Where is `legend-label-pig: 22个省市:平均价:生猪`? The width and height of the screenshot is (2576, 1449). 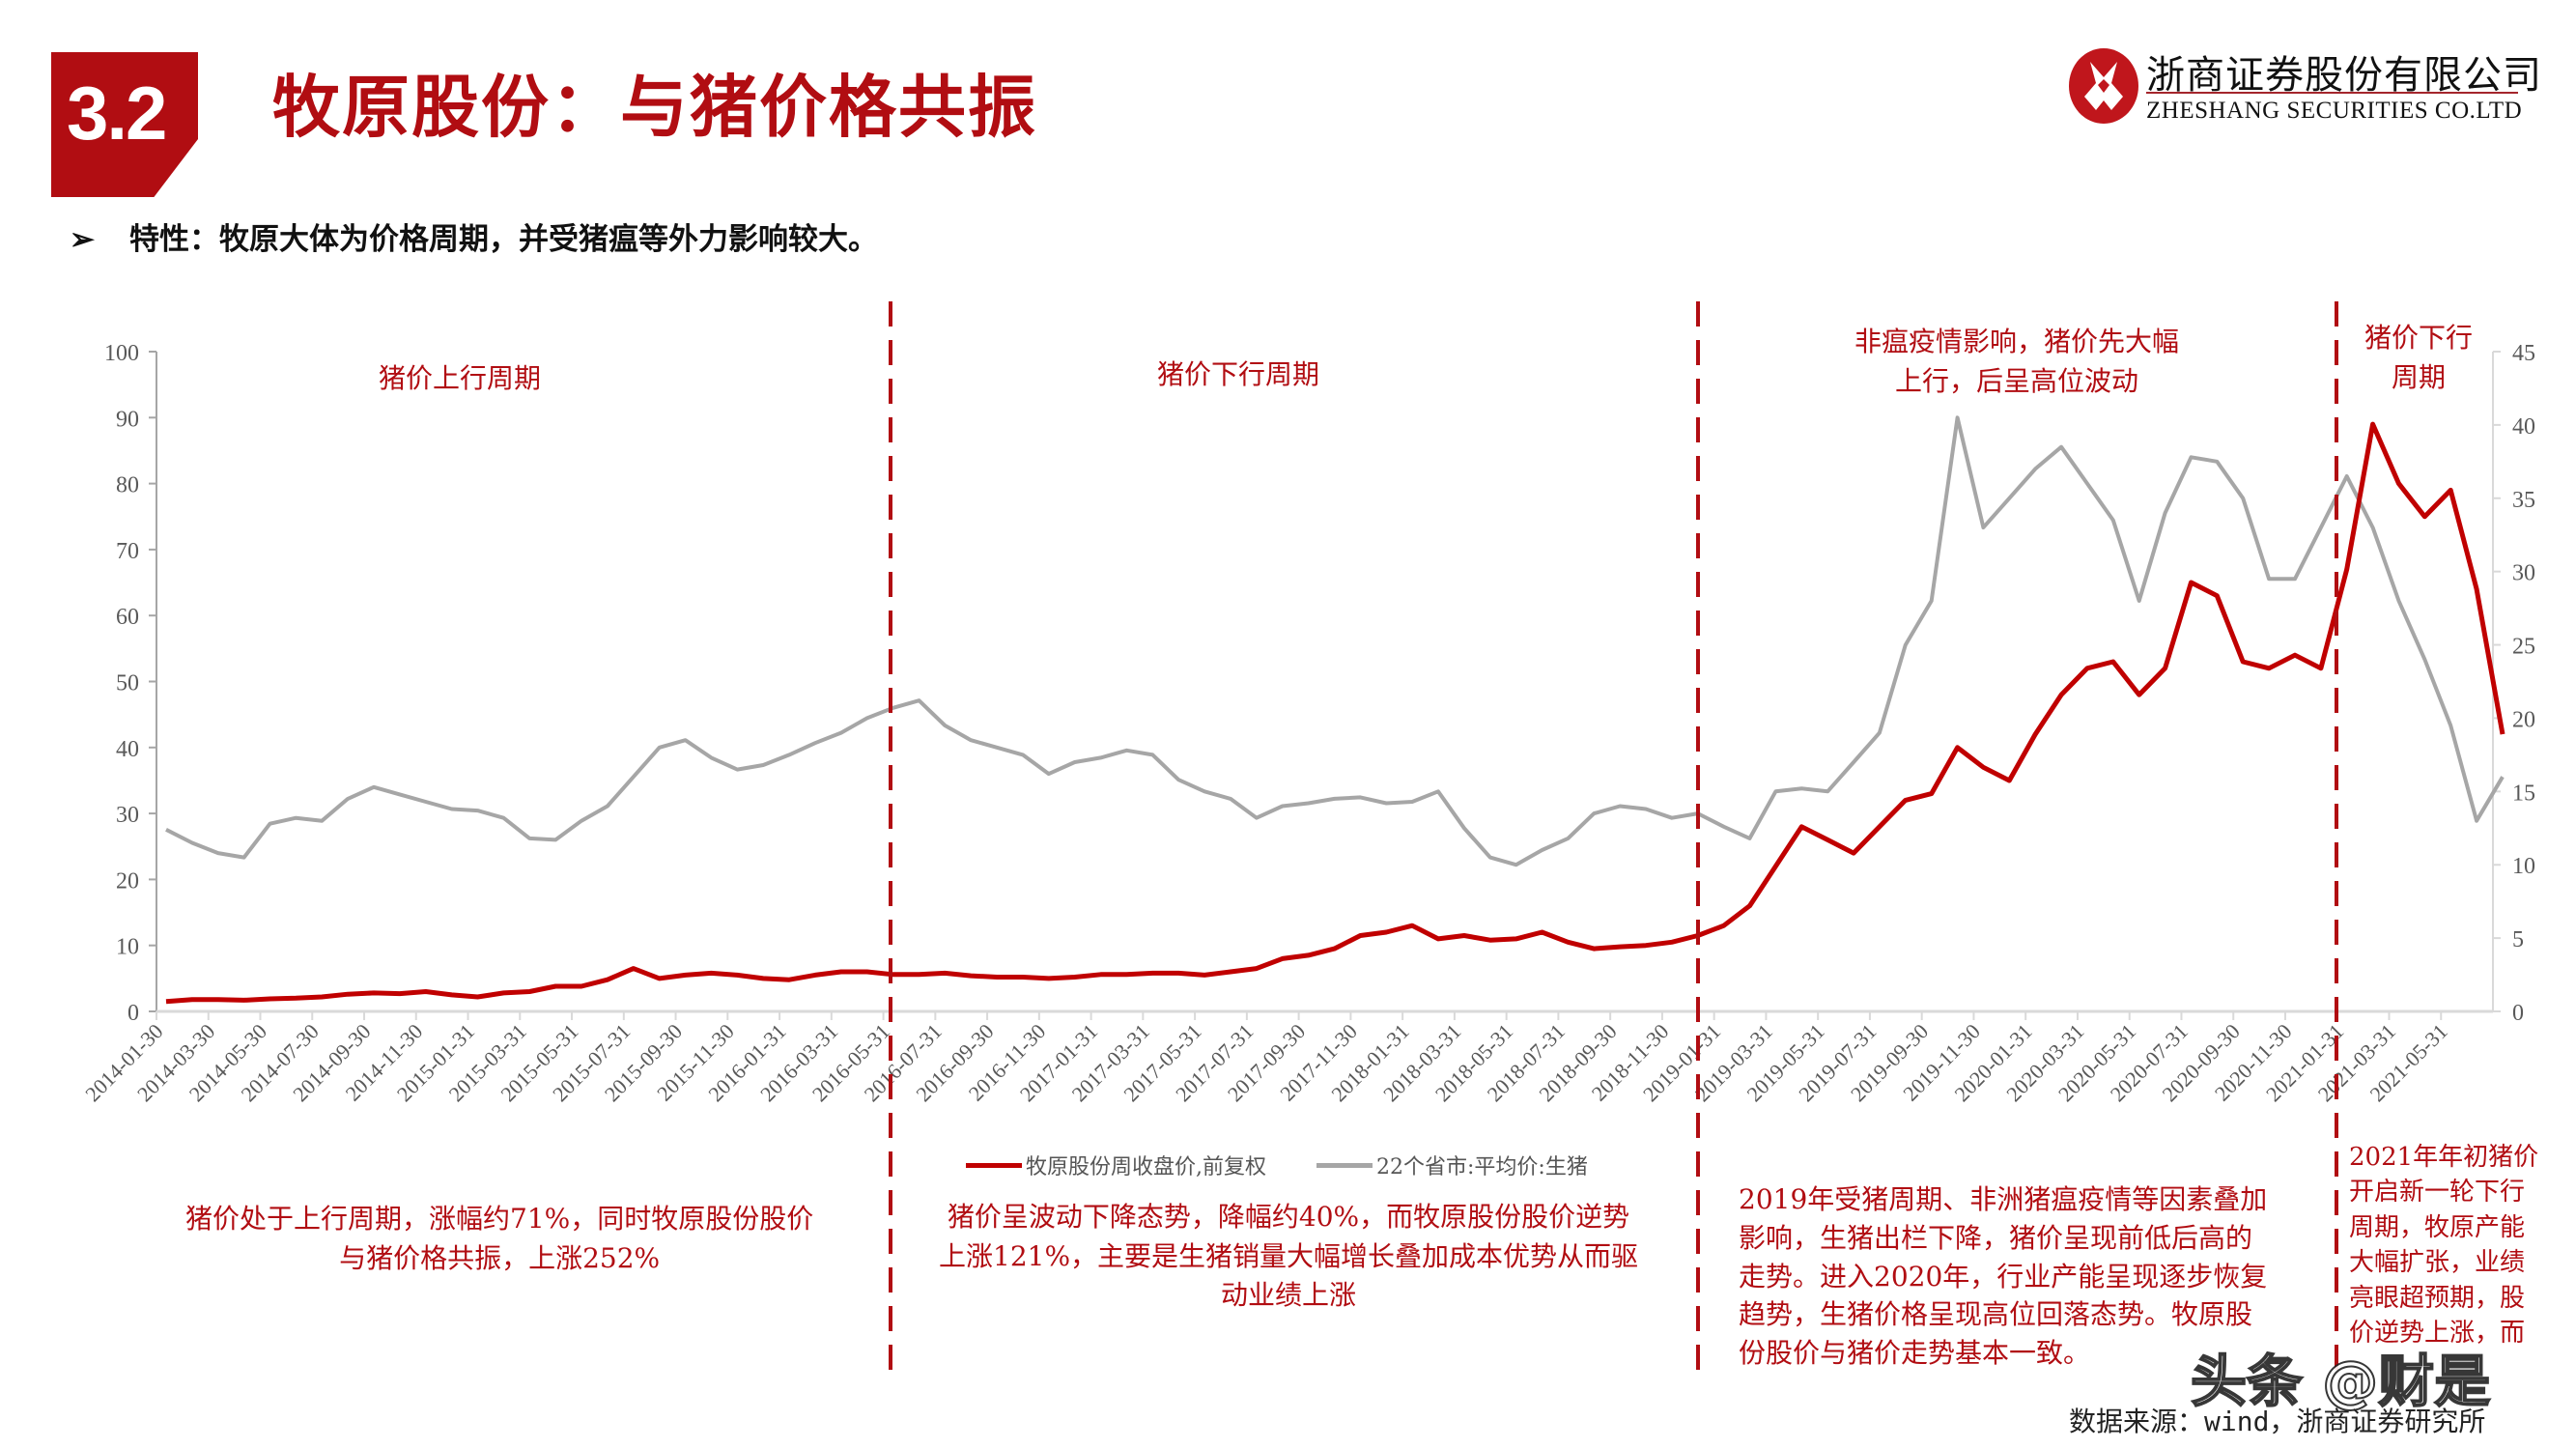
legend-label-pig: 22个省市:平均价:生猪 is located at coordinates (1482, 1167).